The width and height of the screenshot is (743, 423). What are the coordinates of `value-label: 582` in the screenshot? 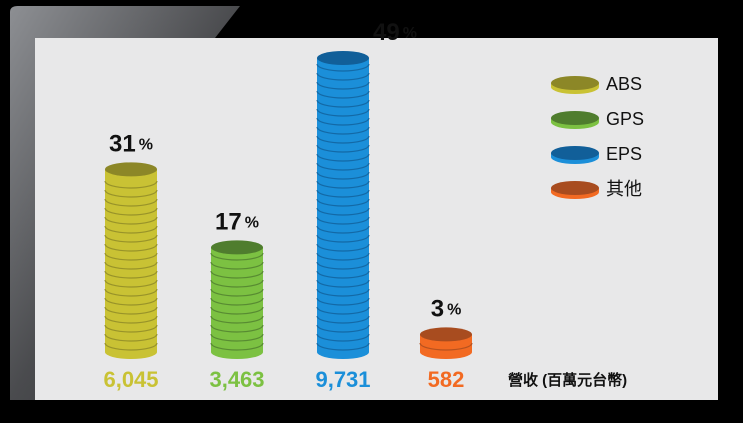 It's located at (446, 379).